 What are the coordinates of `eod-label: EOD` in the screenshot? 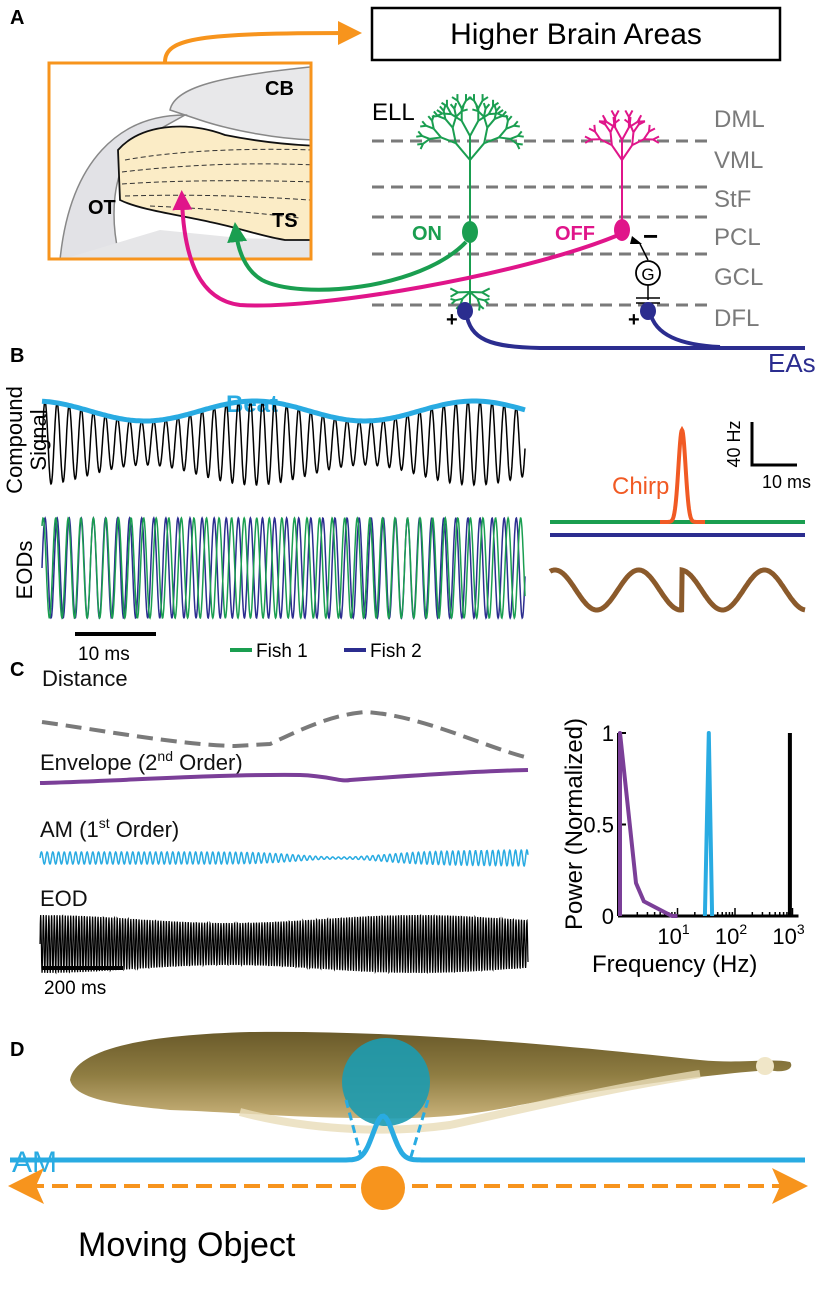 It's located at (64, 898).